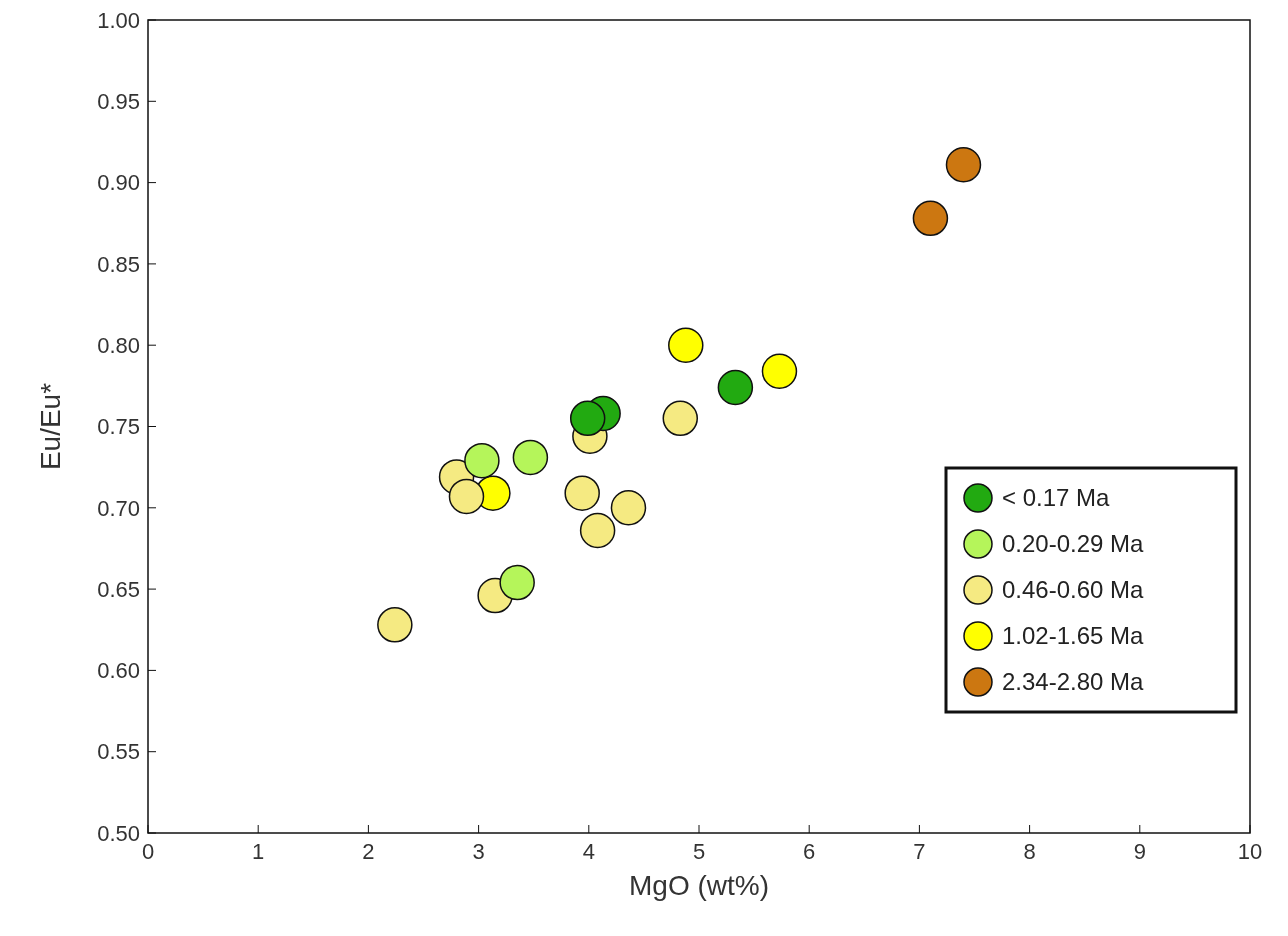 This screenshot has width=1288, height=936. What do you see at coordinates (118, 427) in the screenshot?
I see `y-tick-label: 0.75` at bounding box center [118, 427].